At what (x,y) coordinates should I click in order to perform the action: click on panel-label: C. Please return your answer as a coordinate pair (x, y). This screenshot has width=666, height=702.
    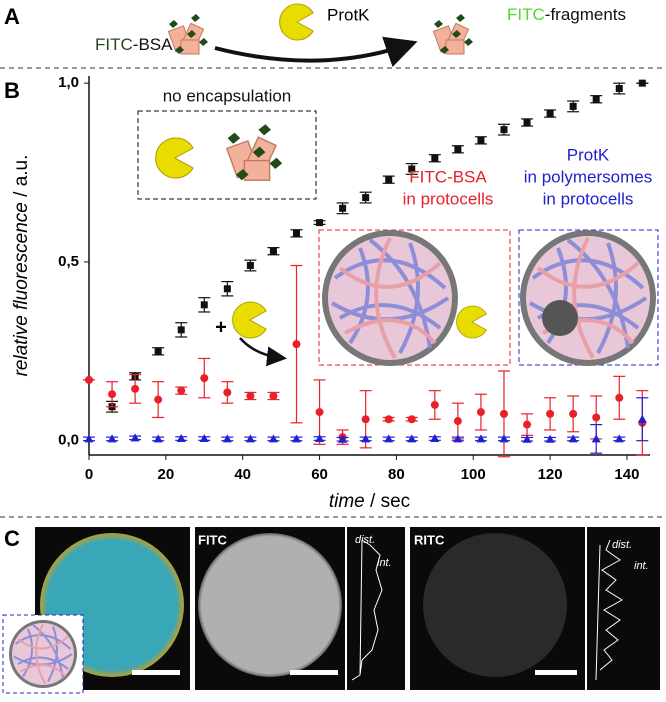
    Looking at the image, I should click on (12, 538).